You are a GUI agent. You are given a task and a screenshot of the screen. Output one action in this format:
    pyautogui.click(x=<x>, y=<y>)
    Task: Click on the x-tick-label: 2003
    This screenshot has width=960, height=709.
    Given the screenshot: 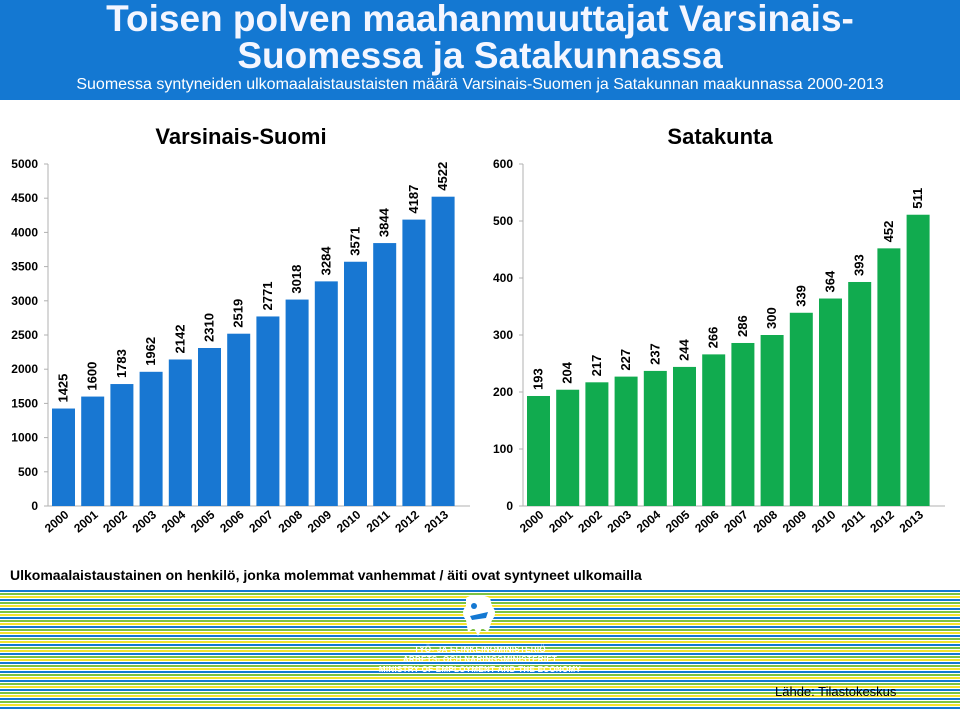 What is the action you would take?
    pyautogui.click(x=145, y=521)
    